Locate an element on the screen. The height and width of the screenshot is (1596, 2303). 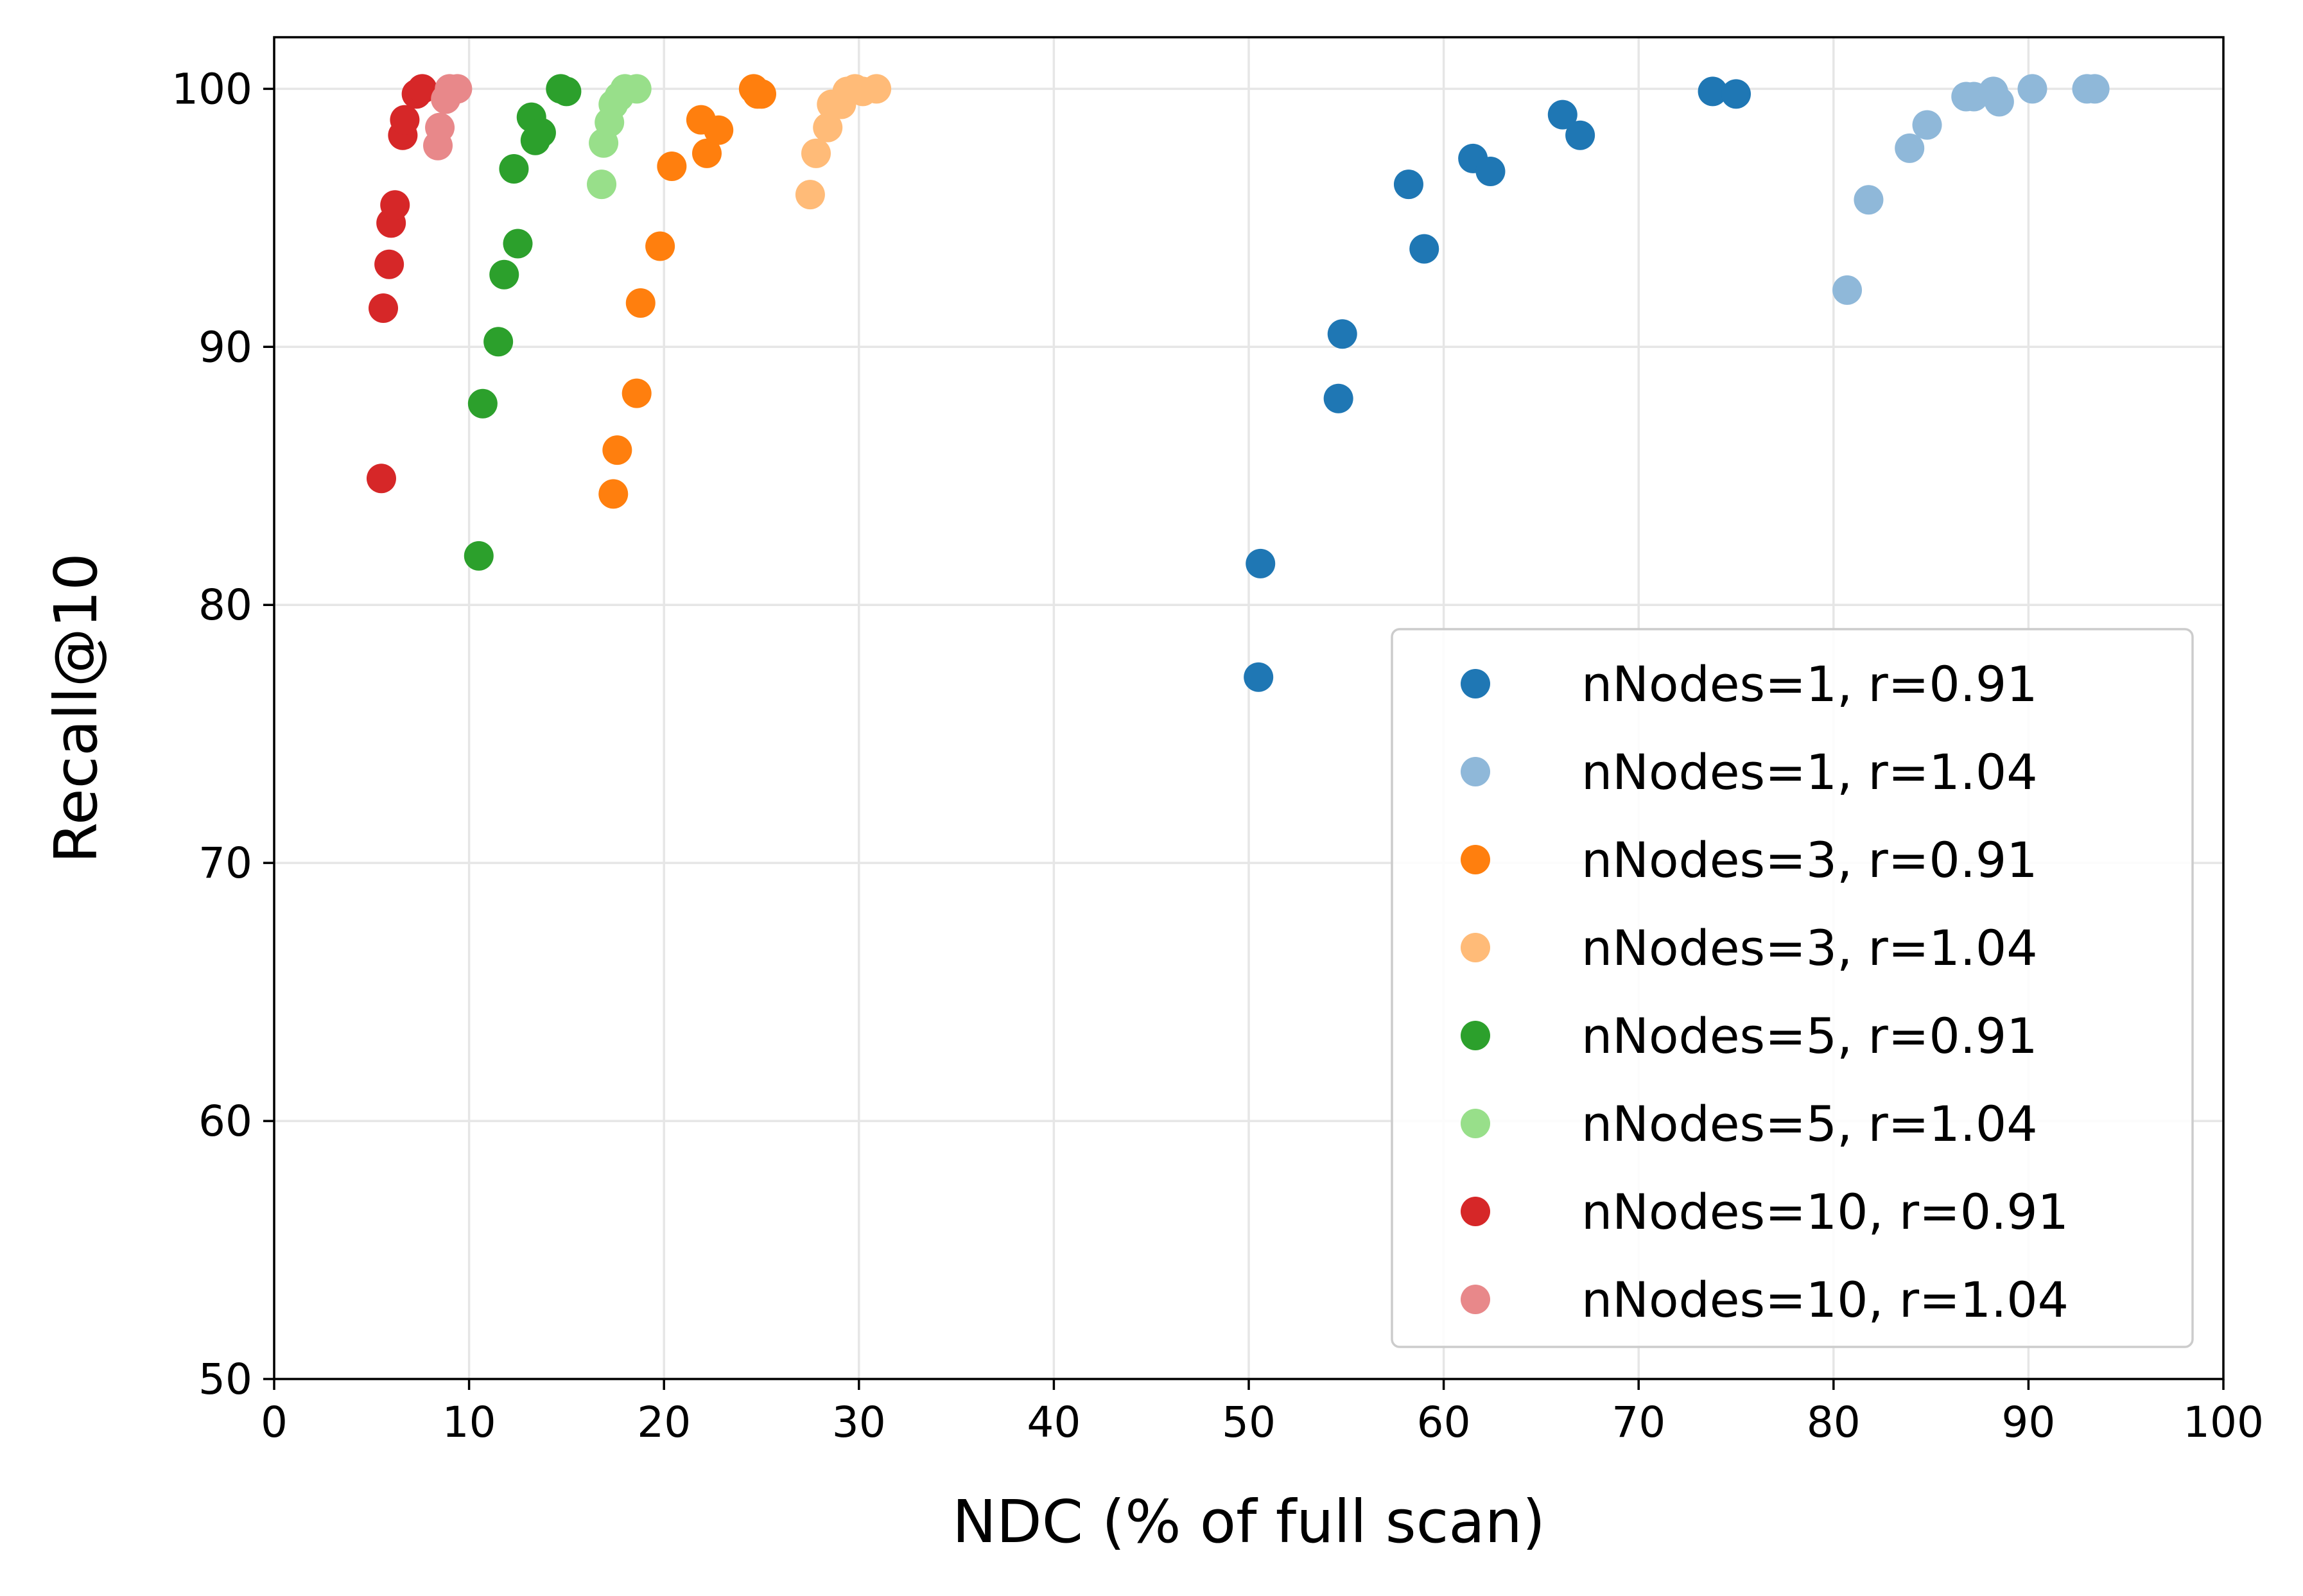
x-tick-label: 100 is located at coordinates (2223, 1422).